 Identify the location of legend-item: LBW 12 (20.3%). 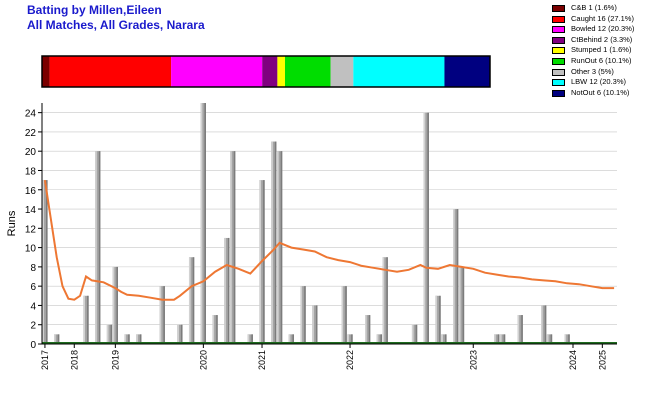
(600, 82).